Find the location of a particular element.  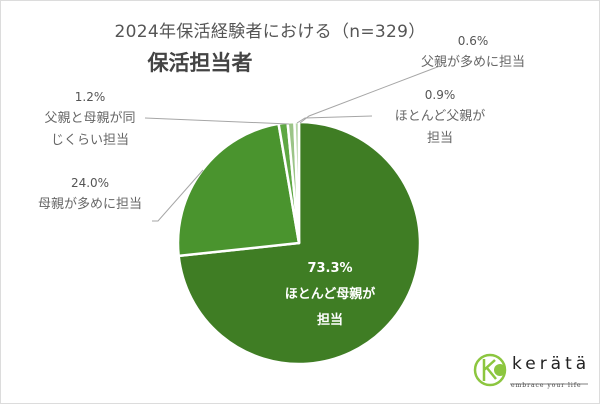

label-more-father: 0.6% 父親が多めに担当 is located at coordinates (473, 52).